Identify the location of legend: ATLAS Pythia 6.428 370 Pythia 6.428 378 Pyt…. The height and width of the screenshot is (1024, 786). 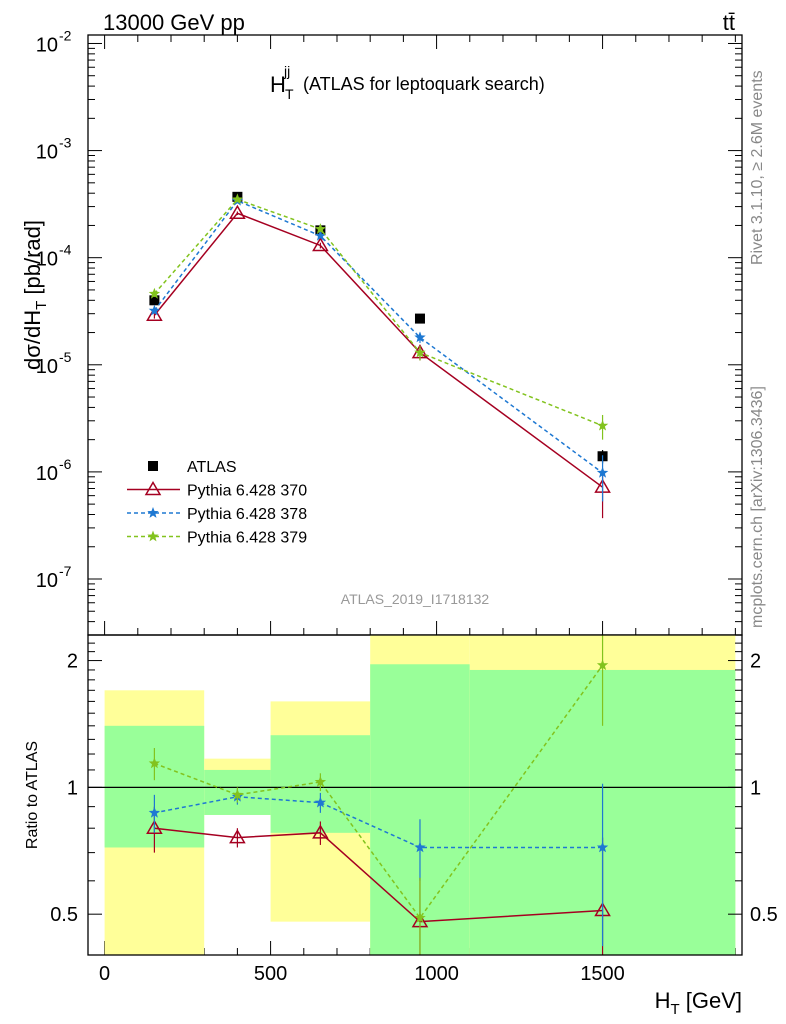
(217, 503).